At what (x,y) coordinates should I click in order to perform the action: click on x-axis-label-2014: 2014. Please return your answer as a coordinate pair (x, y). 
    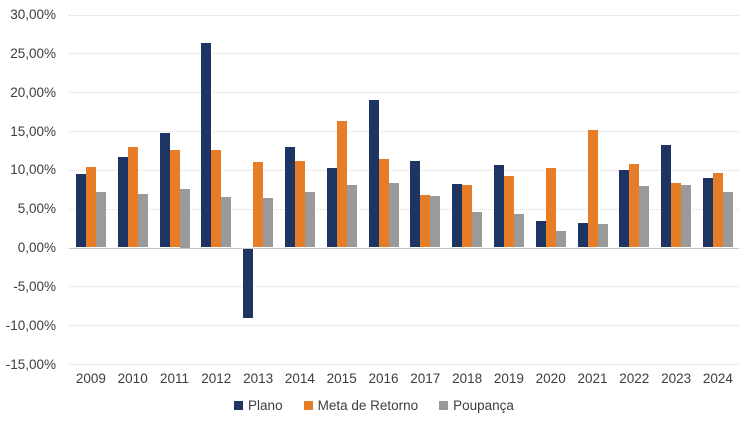
    Looking at the image, I should click on (299, 378).